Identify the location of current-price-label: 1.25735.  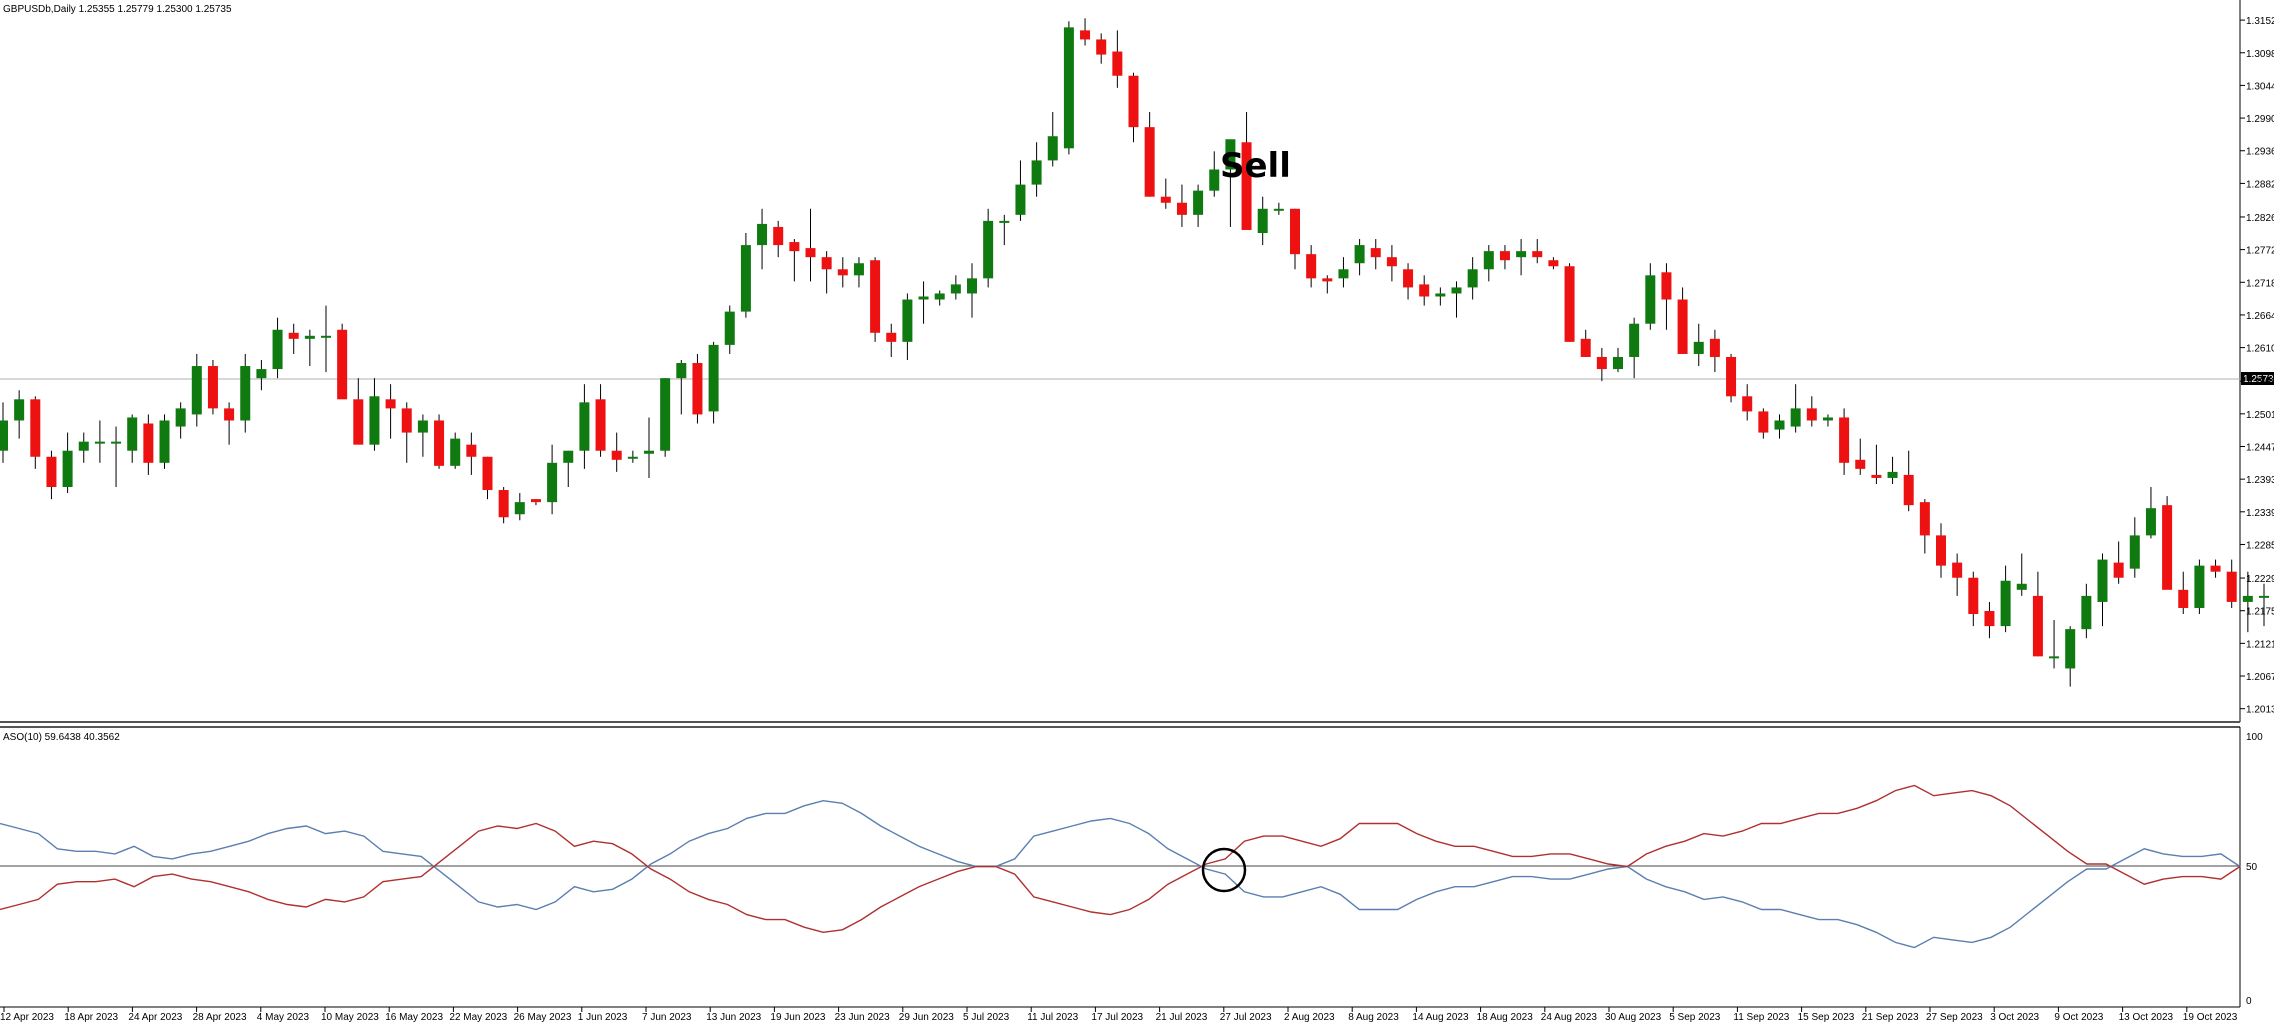
(2258, 379).